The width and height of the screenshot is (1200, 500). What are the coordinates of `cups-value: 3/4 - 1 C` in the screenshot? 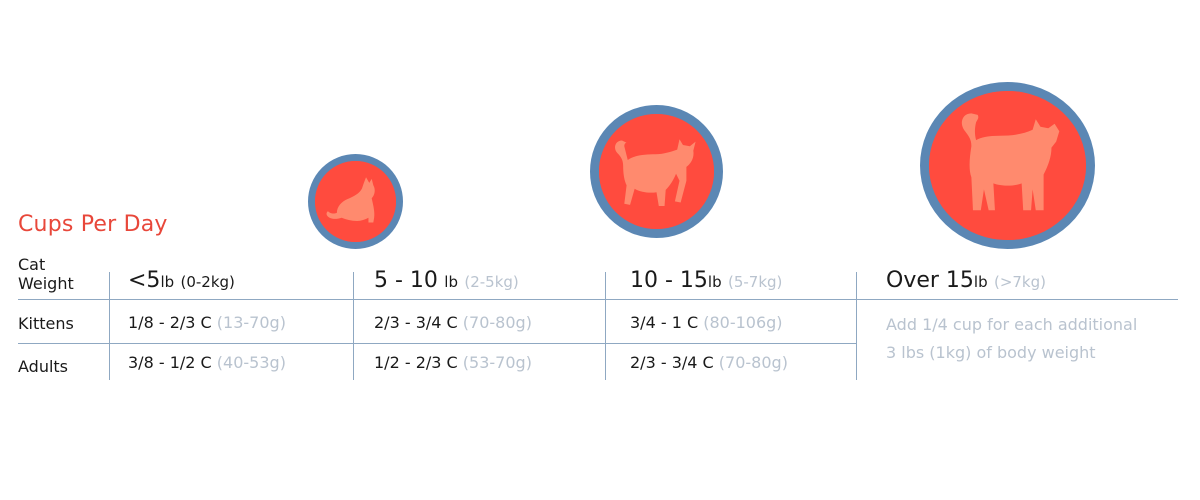 It's located at (664, 322).